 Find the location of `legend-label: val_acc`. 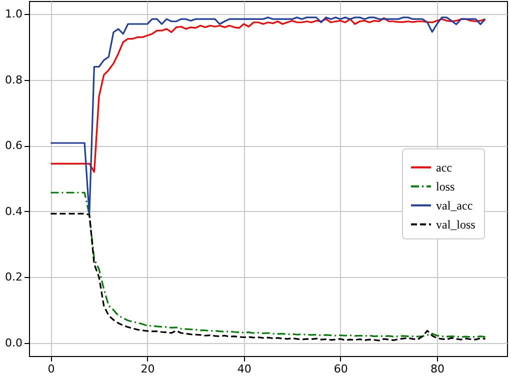

legend-label: val_acc is located at coordinates (454, 205).